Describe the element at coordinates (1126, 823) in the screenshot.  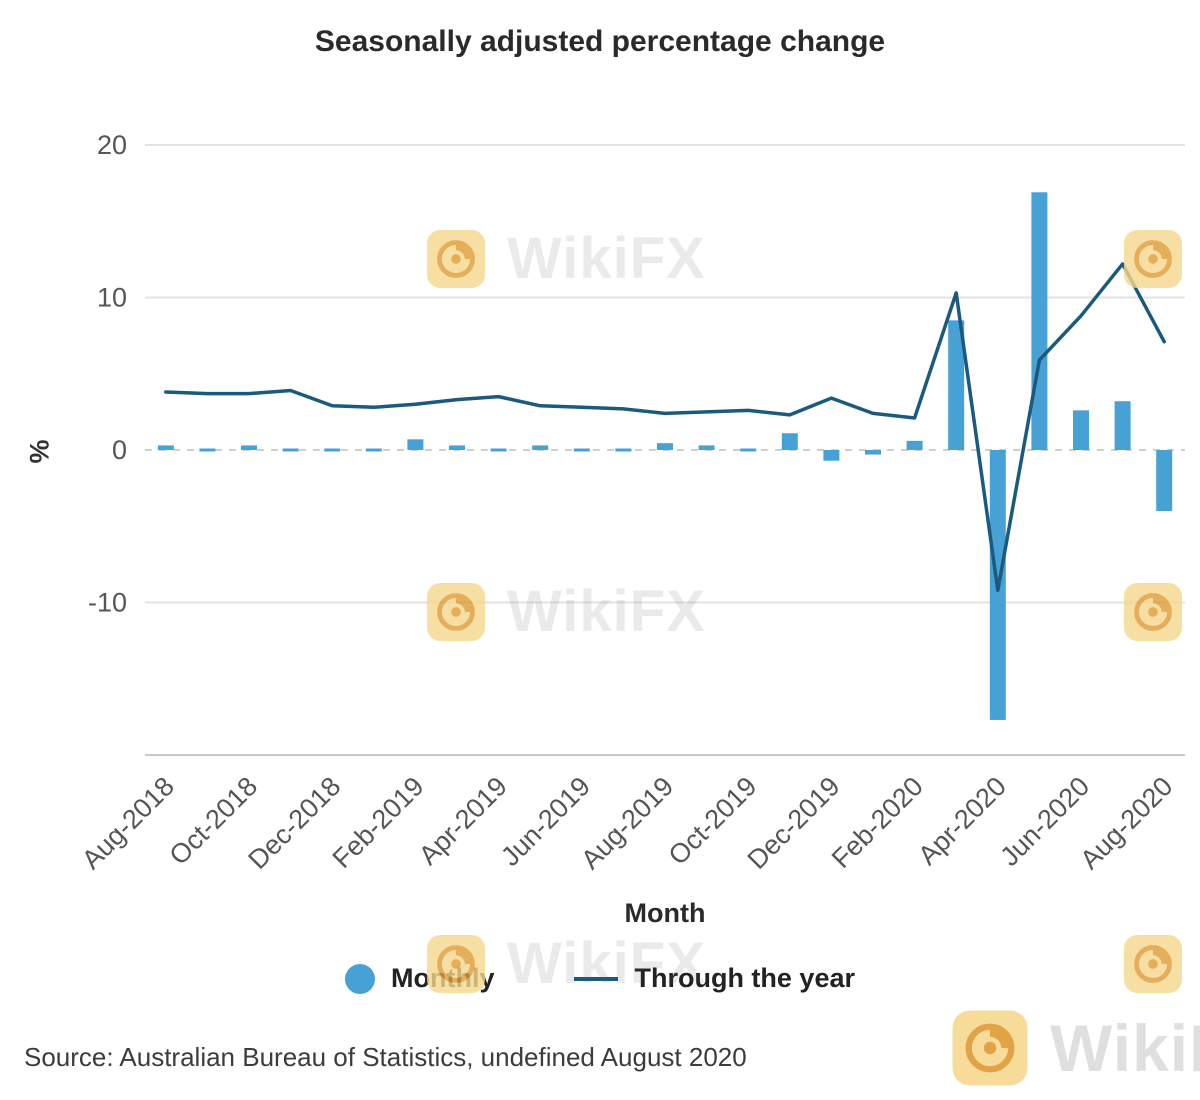
I see `svg-text: Aug-2020` at that location.